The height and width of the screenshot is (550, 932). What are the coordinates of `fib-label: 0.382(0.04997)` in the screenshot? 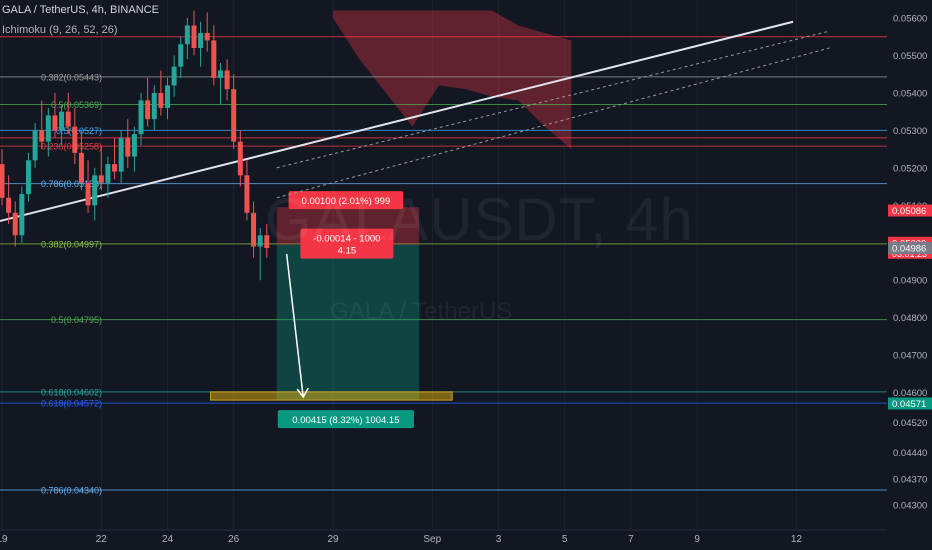 It's located at (71, 244).